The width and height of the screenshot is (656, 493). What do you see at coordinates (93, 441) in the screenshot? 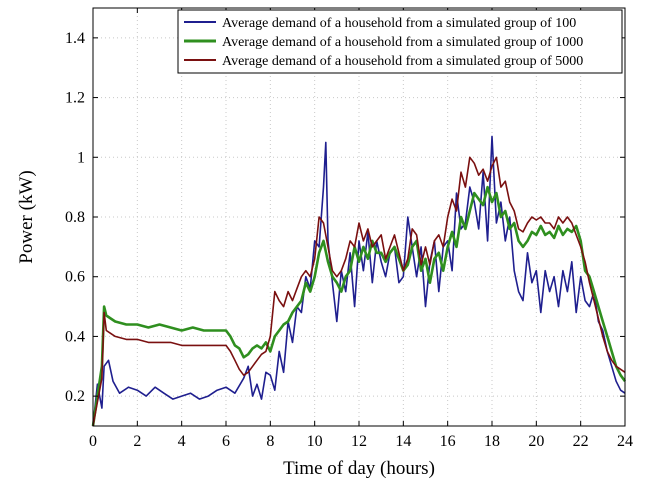
I see `x-tick-label: 0` at bounding box center [93, 441].